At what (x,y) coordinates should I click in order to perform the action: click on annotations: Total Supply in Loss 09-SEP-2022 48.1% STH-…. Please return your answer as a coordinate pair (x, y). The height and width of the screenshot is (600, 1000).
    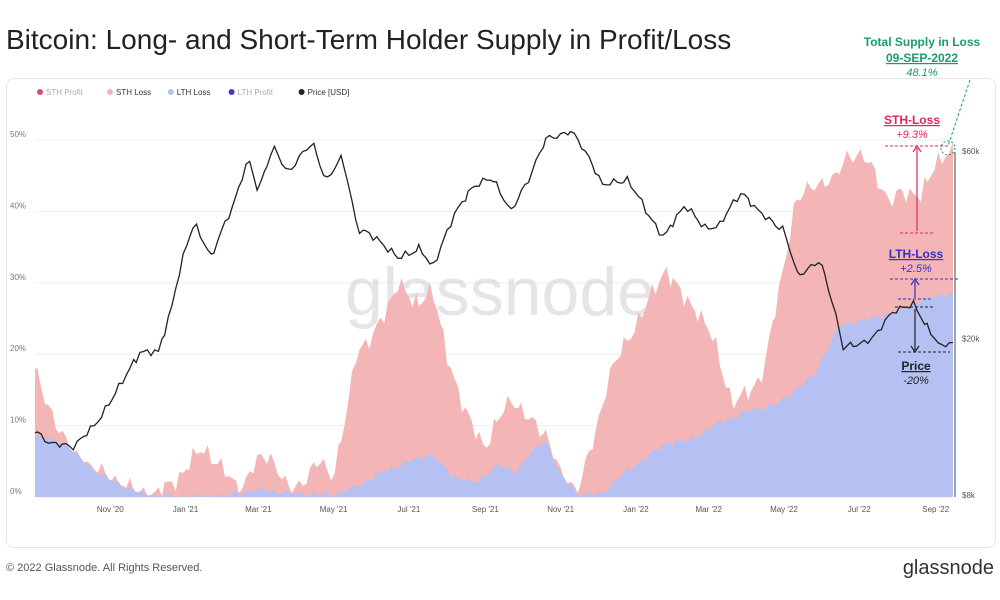
    Looking at the image, I should click on (922, 211).